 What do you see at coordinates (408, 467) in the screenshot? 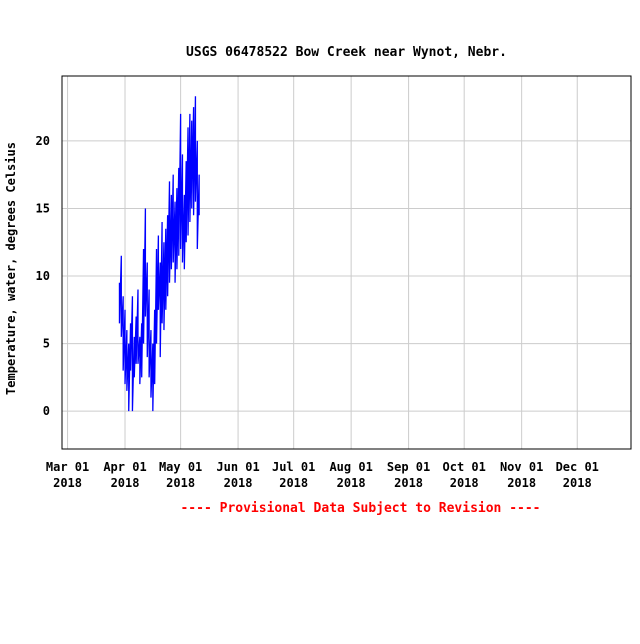
I see `x-tick-label: Sep 01` at bounding box center [408, 467].